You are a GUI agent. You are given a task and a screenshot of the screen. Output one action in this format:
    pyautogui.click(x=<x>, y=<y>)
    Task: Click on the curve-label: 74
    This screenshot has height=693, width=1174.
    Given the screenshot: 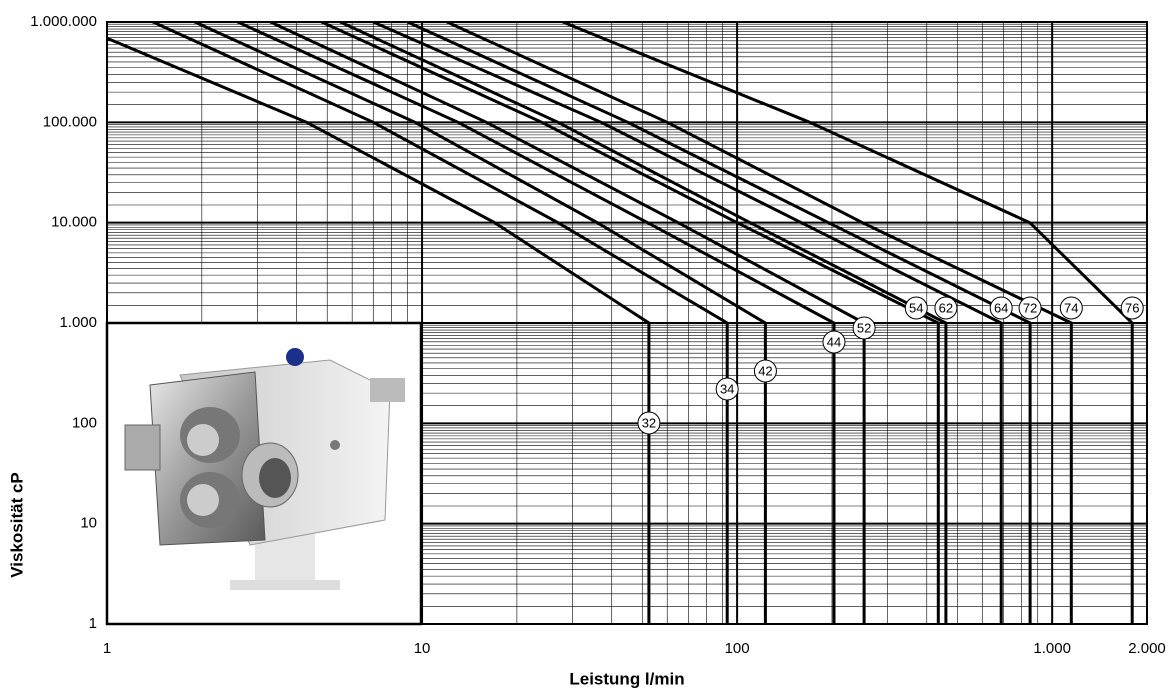 What is the action you would take?
    pyautogui.click(x=1071, y=307)
    